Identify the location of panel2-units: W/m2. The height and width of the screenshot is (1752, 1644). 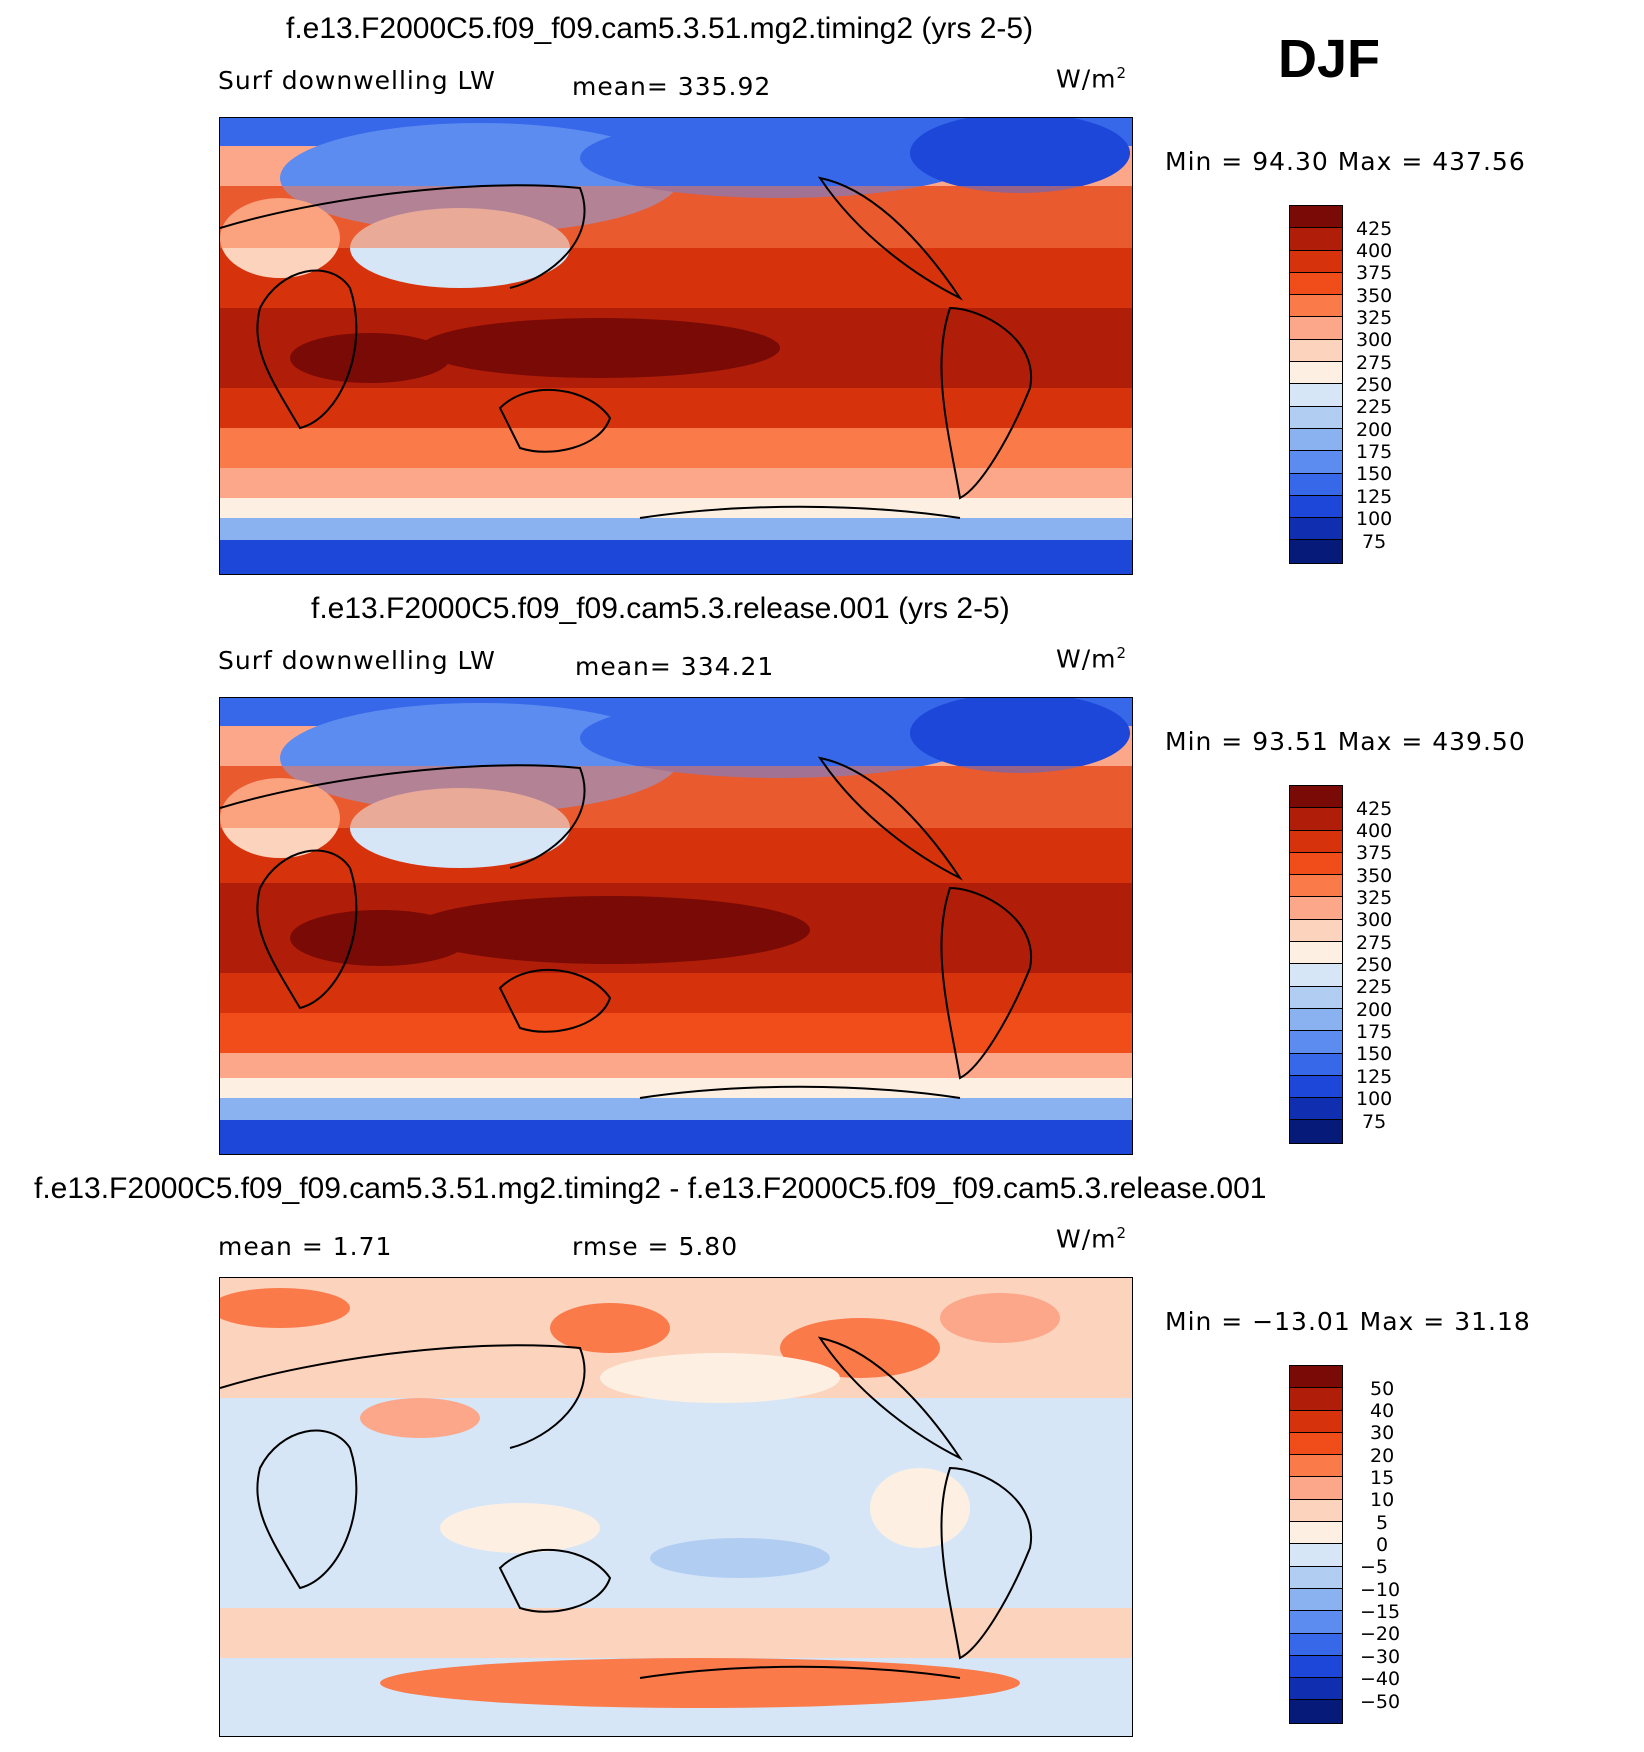
(1092, 659).